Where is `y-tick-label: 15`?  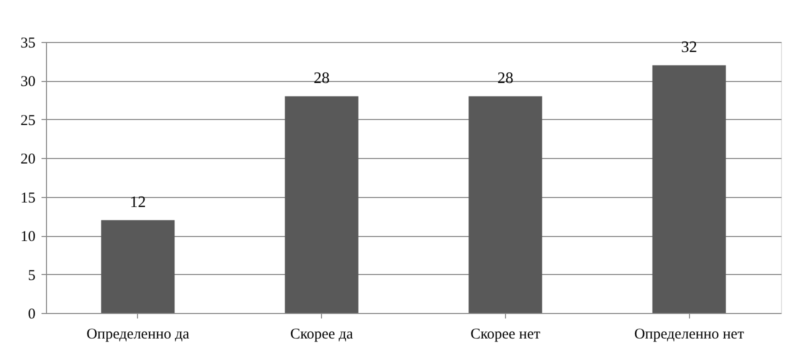
y-tick-label: 15 is located at coordinates (28, 198).